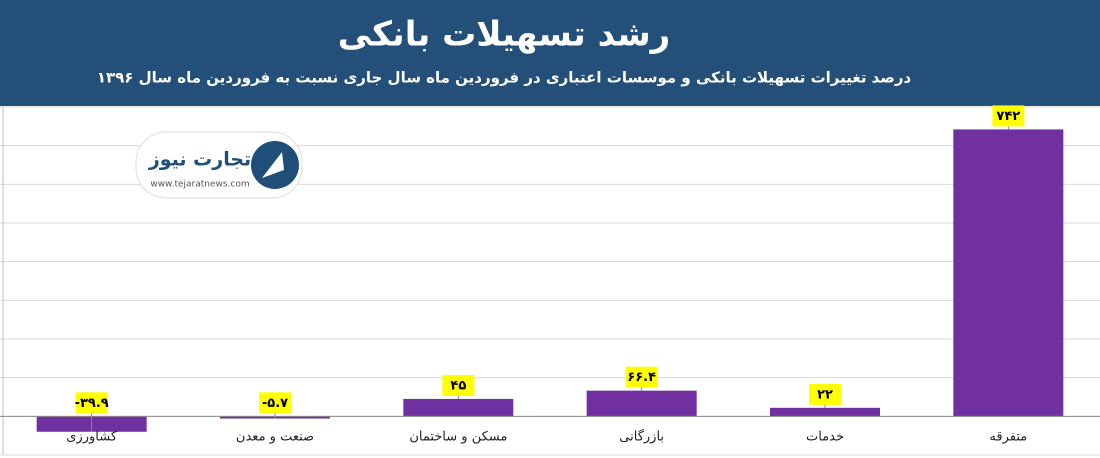  I want to click on x-tick-label: کشاورزی, so click(92, 437).